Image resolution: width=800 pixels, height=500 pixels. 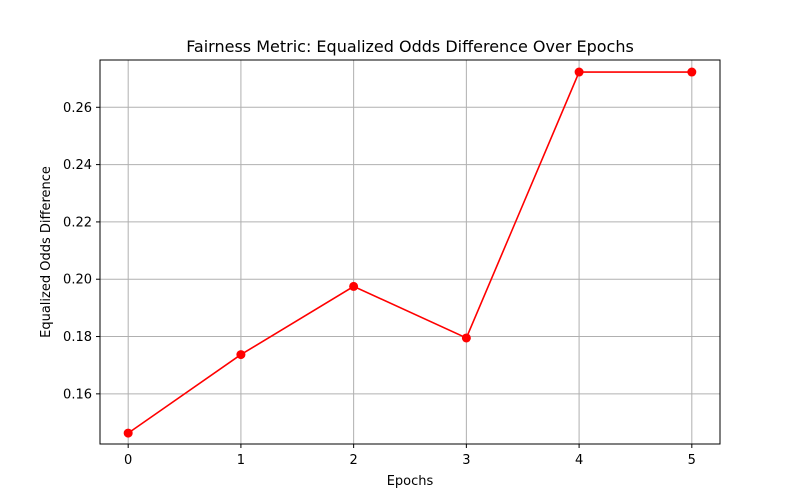 I want to click on x-tick-label: 5, so click(x=692, y=460).